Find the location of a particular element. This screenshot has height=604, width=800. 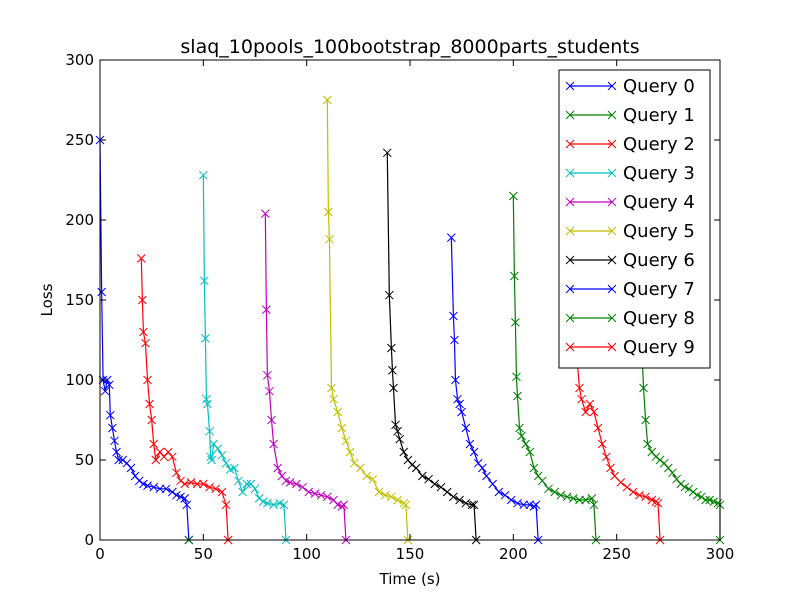

legend-entry: Query 5 is located at coordinates (630, 231).